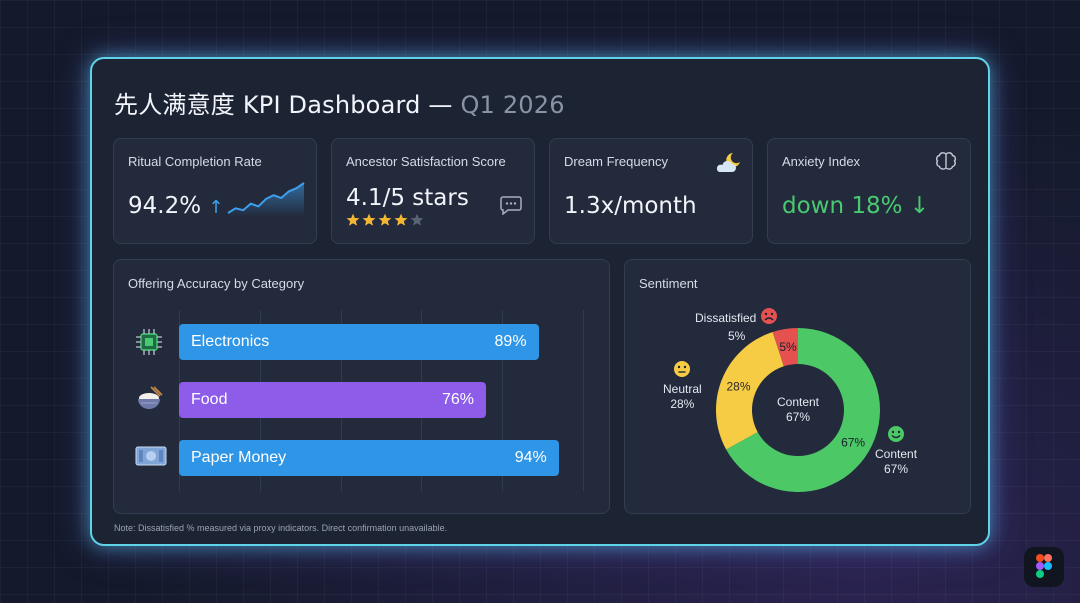 The image size is (1080, 603). Describe the element at coordinates (736, 325) in the screenshot. I see `legend-entry: Dissatisfied 5%` at that location.